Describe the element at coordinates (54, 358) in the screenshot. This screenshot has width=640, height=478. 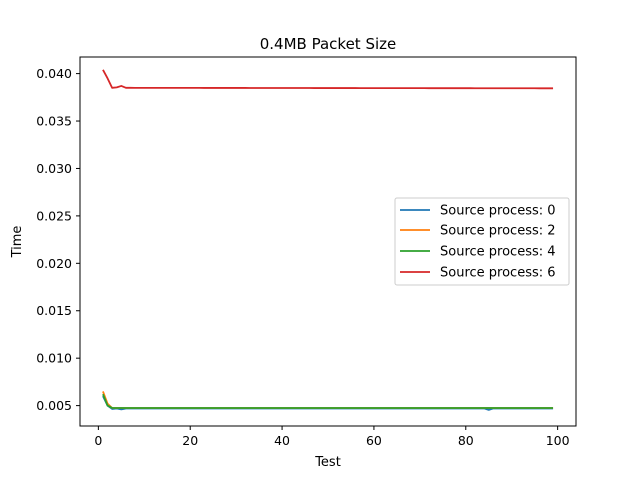
I see `y-tick-label: 0.010` at that location.